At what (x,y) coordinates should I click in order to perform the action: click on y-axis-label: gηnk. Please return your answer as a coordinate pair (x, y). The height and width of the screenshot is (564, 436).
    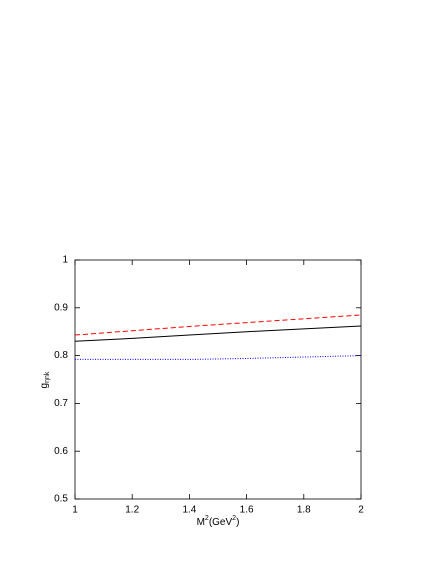
    Looking at the image, I should click on (45, 379).